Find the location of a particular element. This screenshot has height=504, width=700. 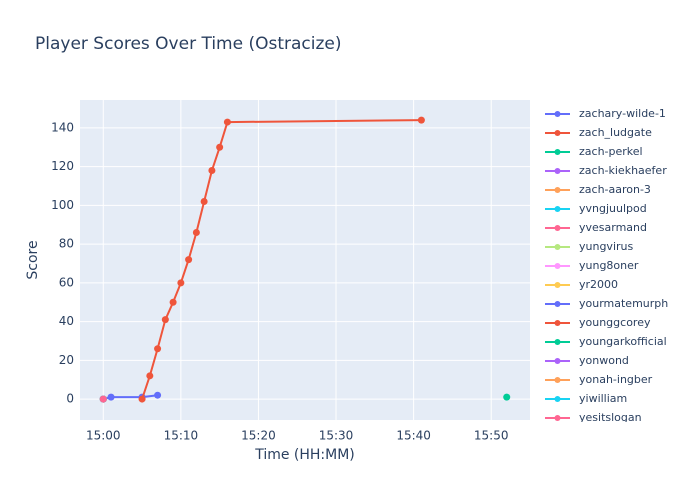

y-tick-label: 40 is located at coordinates (66, 321).